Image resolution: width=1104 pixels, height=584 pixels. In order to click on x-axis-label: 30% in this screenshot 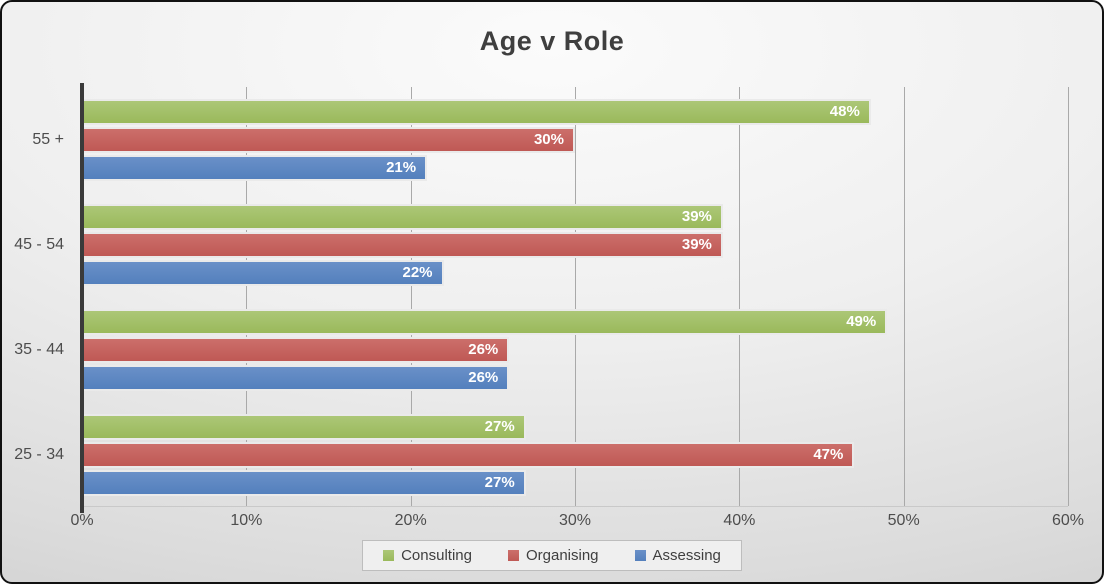, I will do `click(575, 520)`.